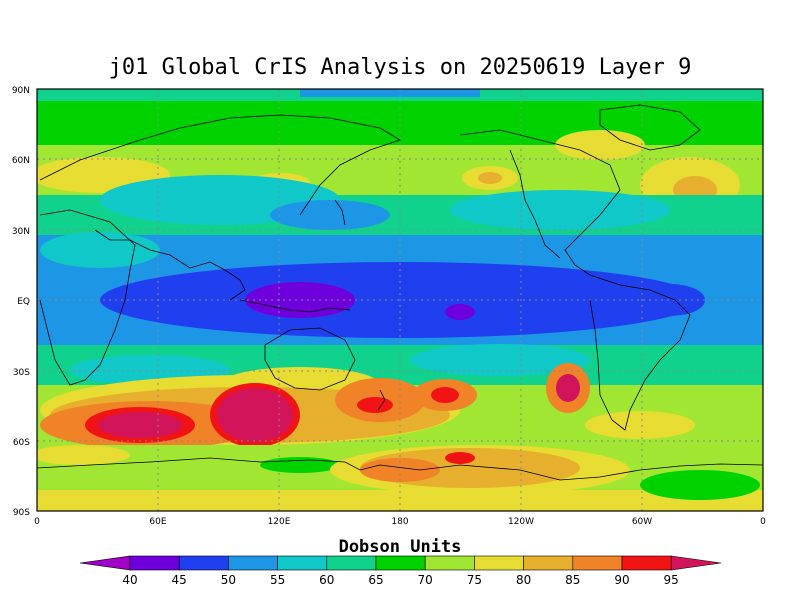 The height and width of the screenshot is (600, 800). I want to click on colorbar-tick-label: 95, so click(671, 580).